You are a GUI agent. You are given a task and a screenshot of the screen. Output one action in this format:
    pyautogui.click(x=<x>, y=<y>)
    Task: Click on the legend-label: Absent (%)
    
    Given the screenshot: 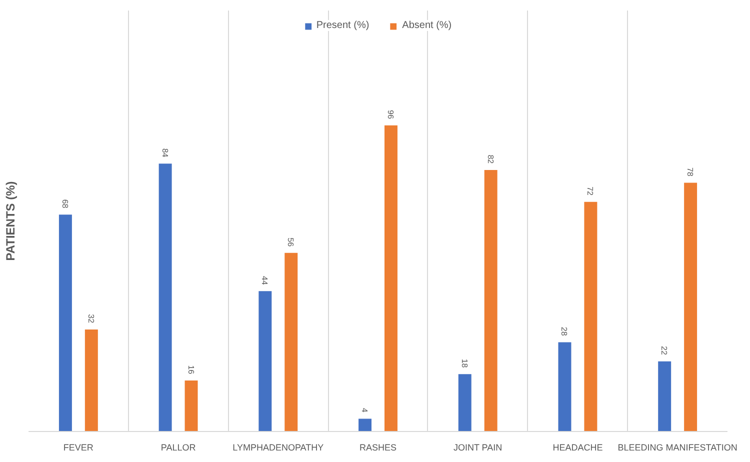 What is the action you would take?
    pyautogui.click(x=427, y=25)
    